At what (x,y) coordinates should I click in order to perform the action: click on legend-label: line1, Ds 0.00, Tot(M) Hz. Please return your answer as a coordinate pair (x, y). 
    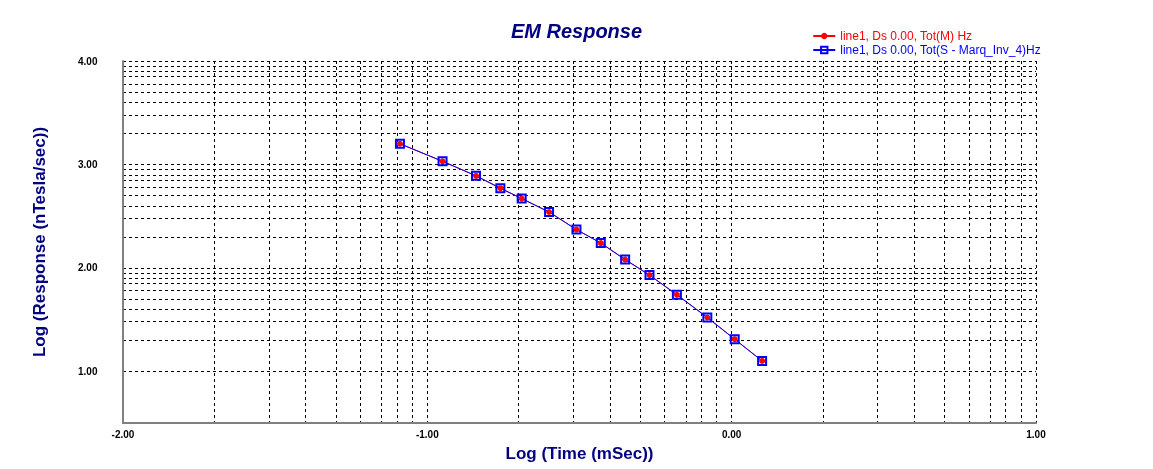
    Looking at the image, I should click on (906, 36).